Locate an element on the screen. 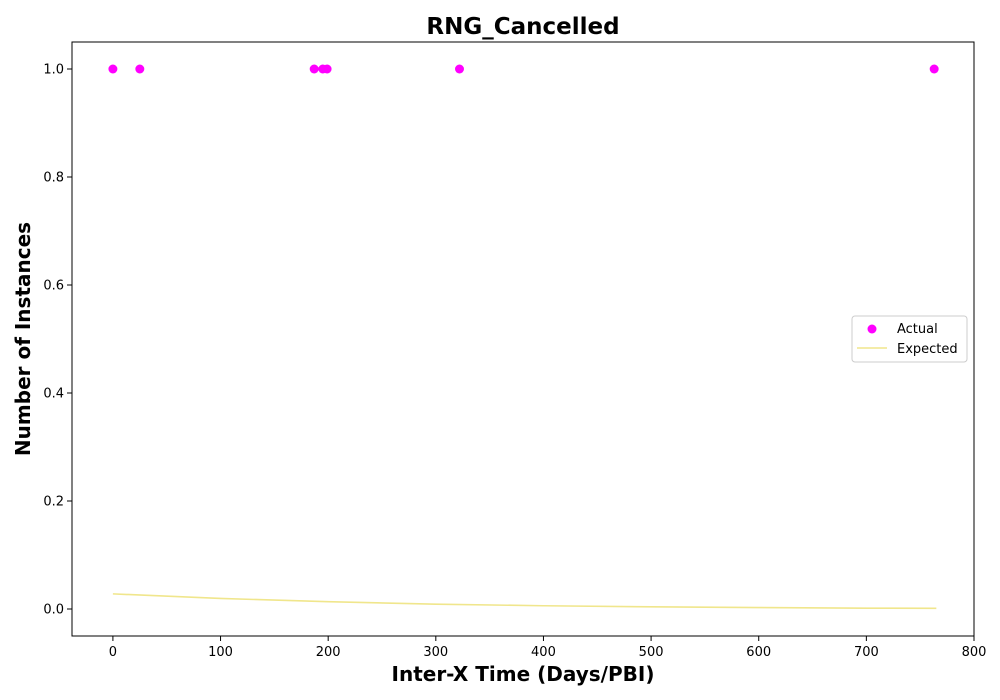  legend-actual-label: Actual is located at coordinates (917, 329).